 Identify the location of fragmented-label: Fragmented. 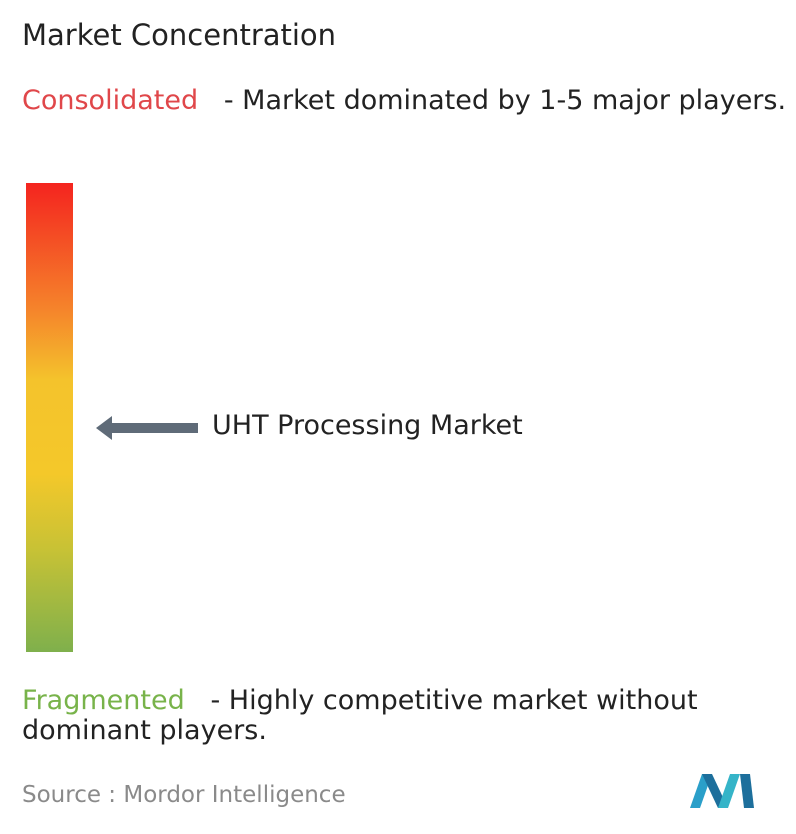
(103, 700).